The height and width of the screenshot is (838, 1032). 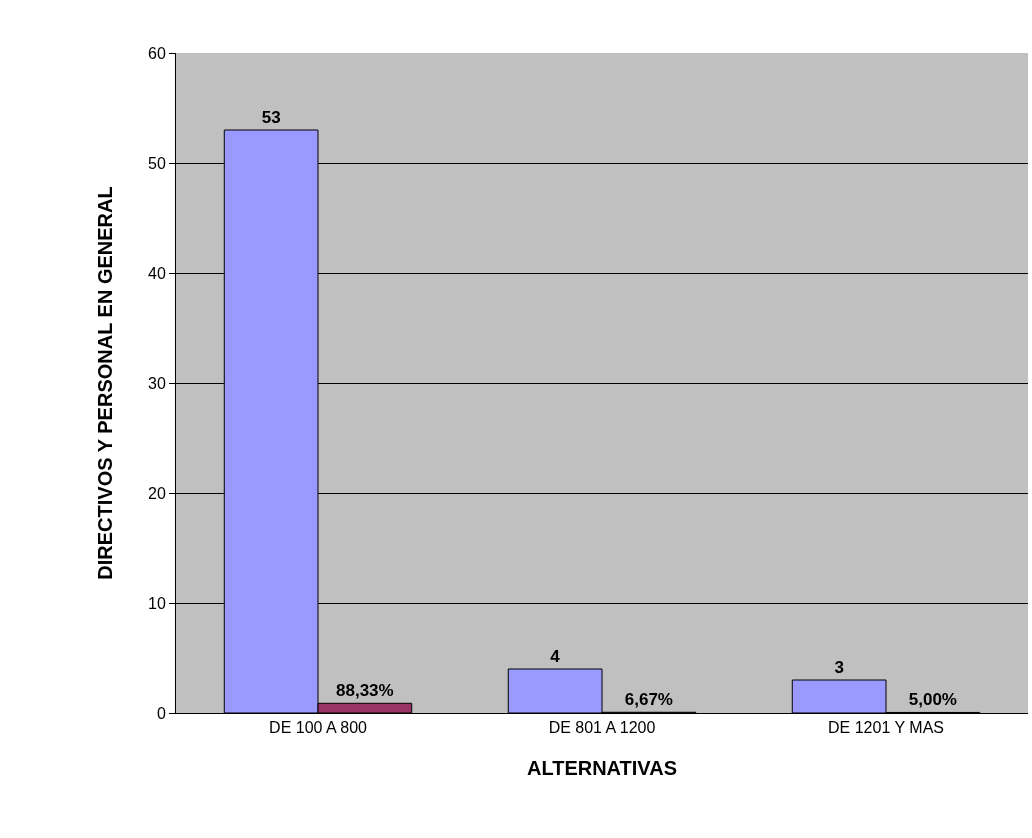 What do you see at coordinates (318, 728) in the screenshot?
I see `x-tick-label: DE 100 A 800` at bounding box center [318, 728].